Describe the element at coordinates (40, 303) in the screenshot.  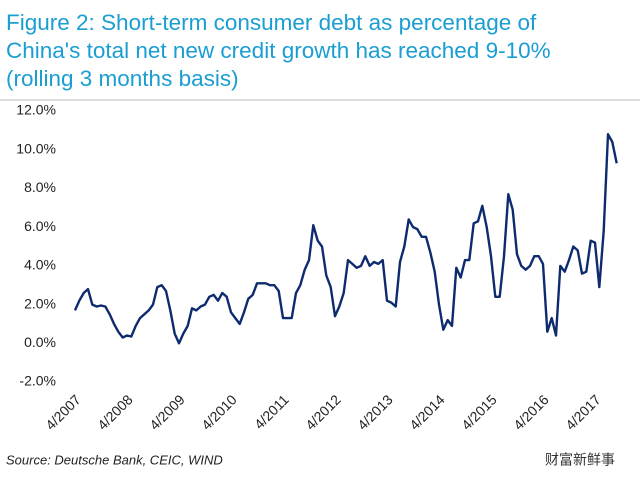
I see `y-tick-label: 2.0%` at that location.